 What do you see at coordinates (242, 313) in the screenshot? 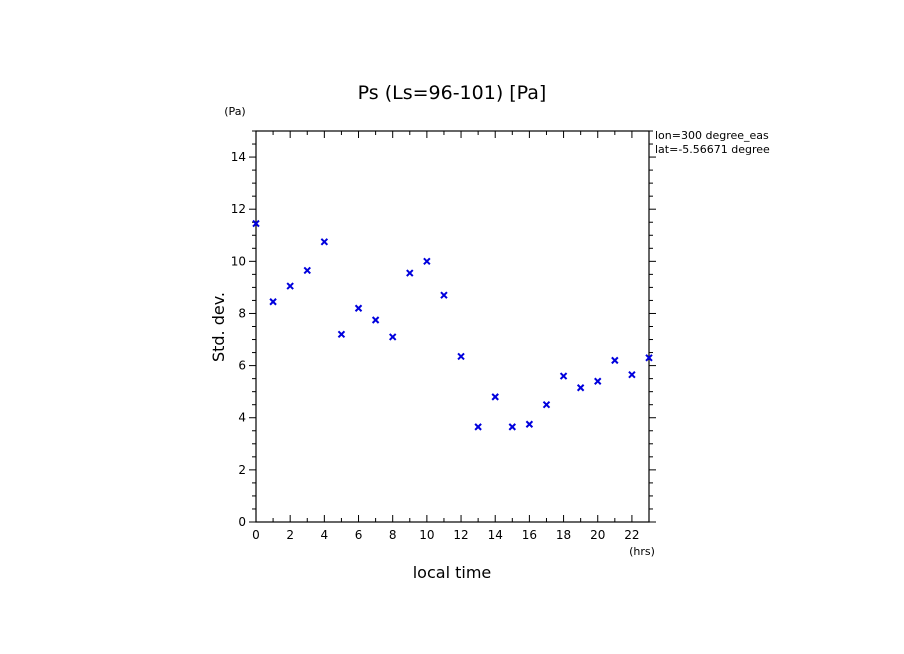
I see `y-tick-label: 8` at bounding box center [242, 313].